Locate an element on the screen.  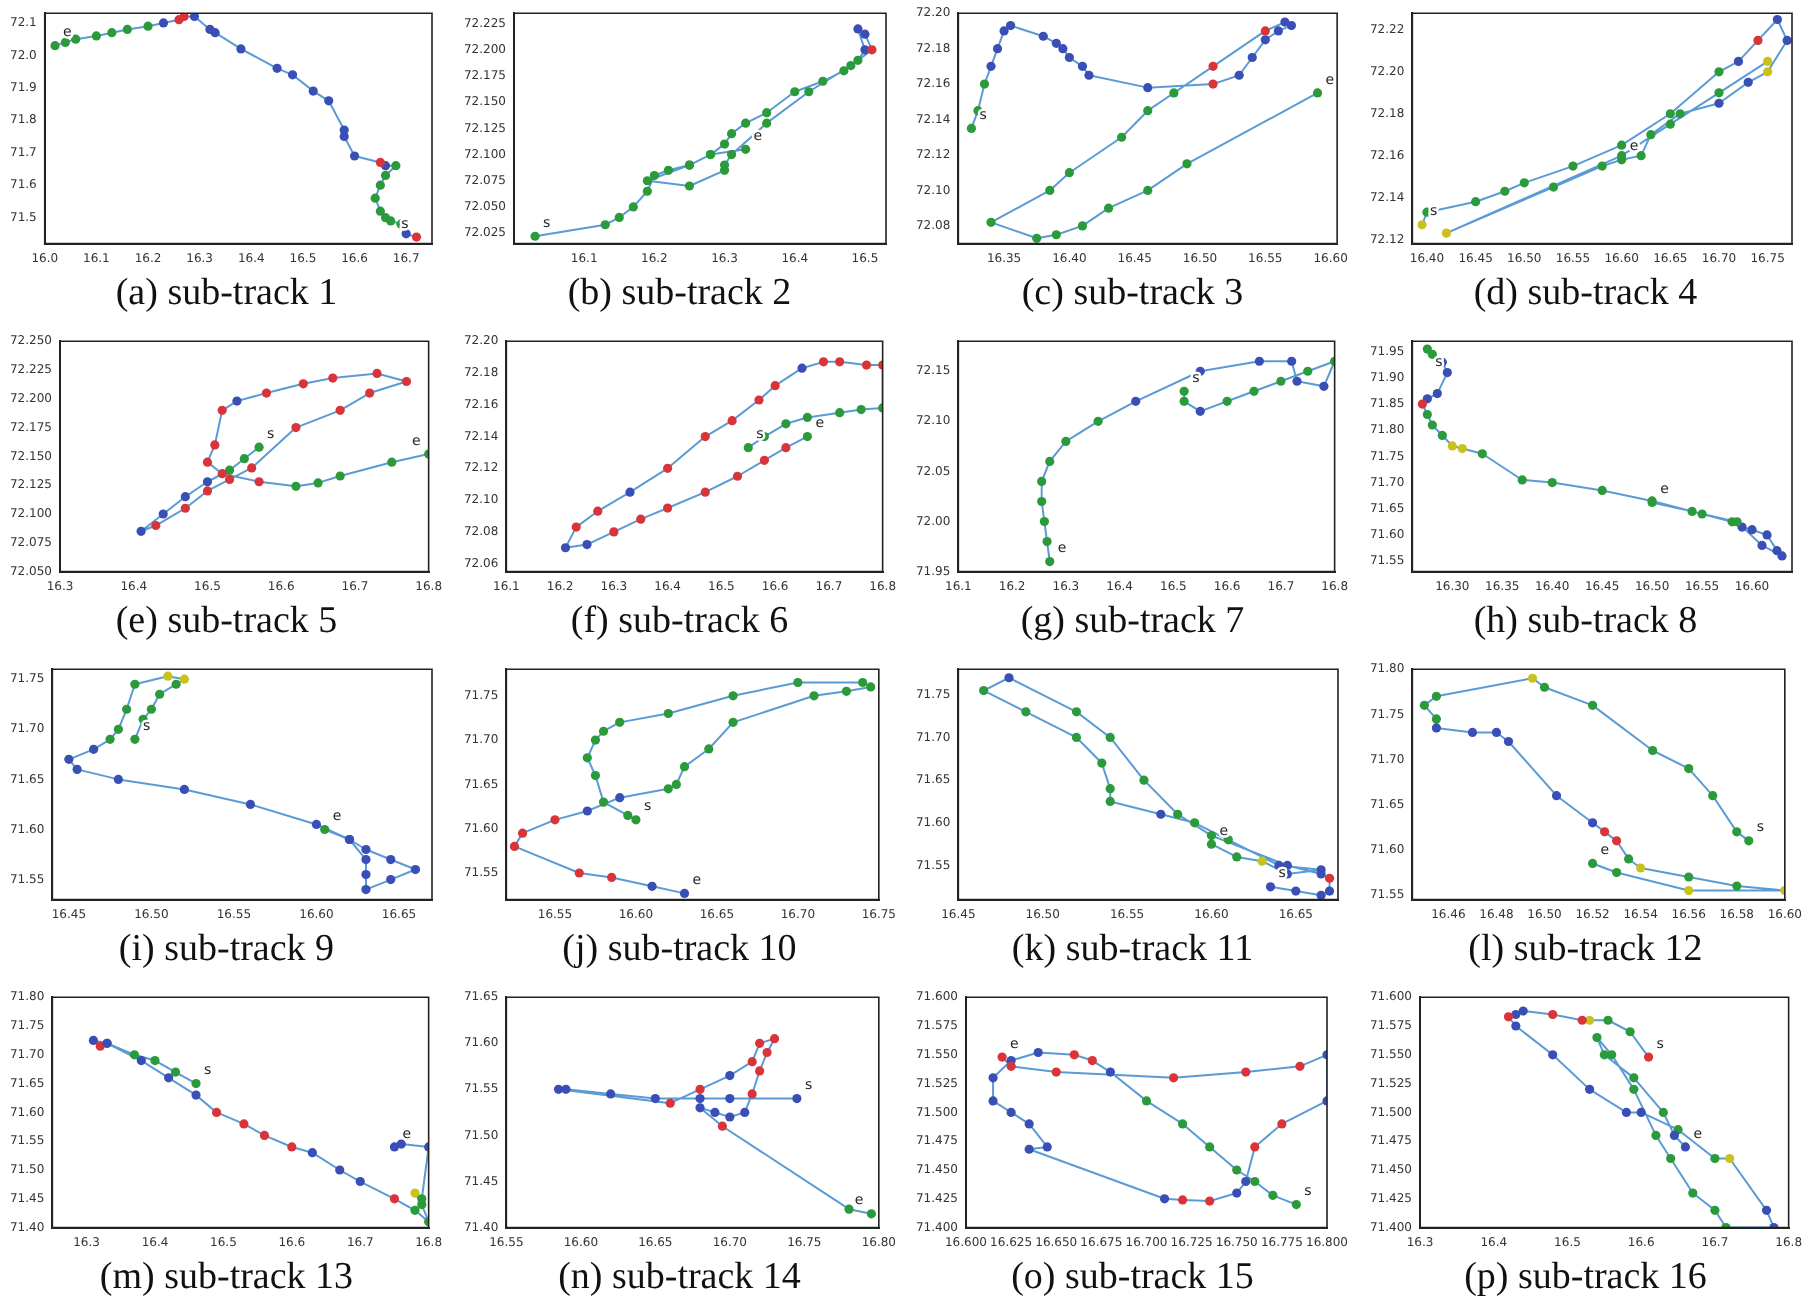
text: (h) sub-track 8 is located at coordinates (1585, 622).